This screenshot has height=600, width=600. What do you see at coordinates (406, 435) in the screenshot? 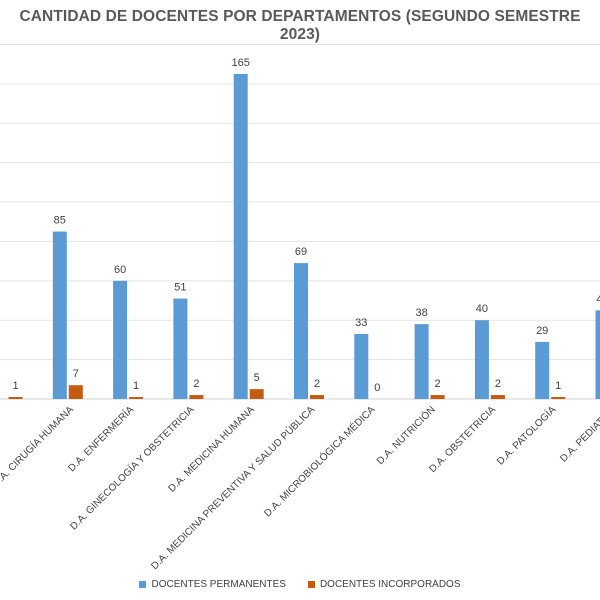
I see `category-label: D.A. NUTRICIÓN` at bounding box center [406, 435].